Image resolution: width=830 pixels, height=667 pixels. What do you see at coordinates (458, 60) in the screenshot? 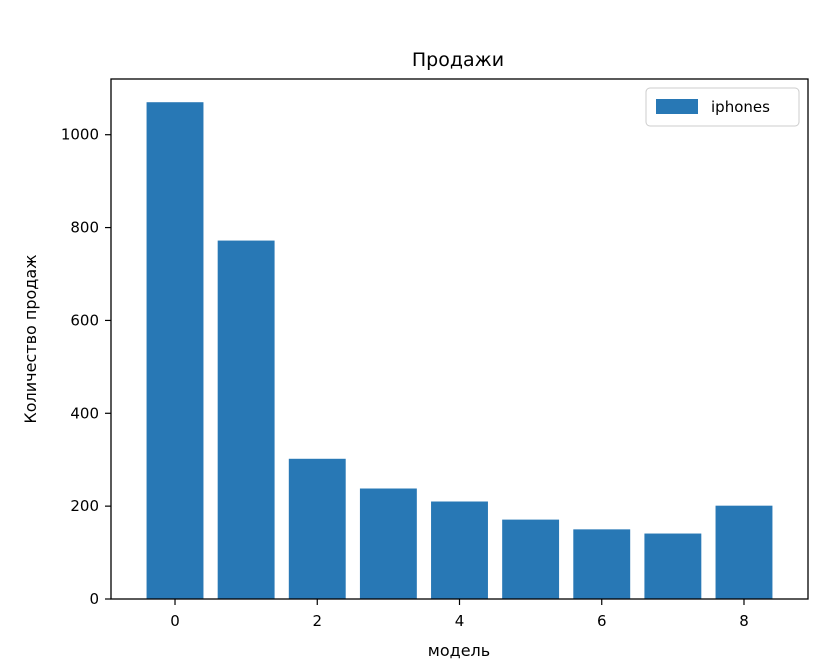
I see `chart-title: Продажи` at bounding box center [458, 60].